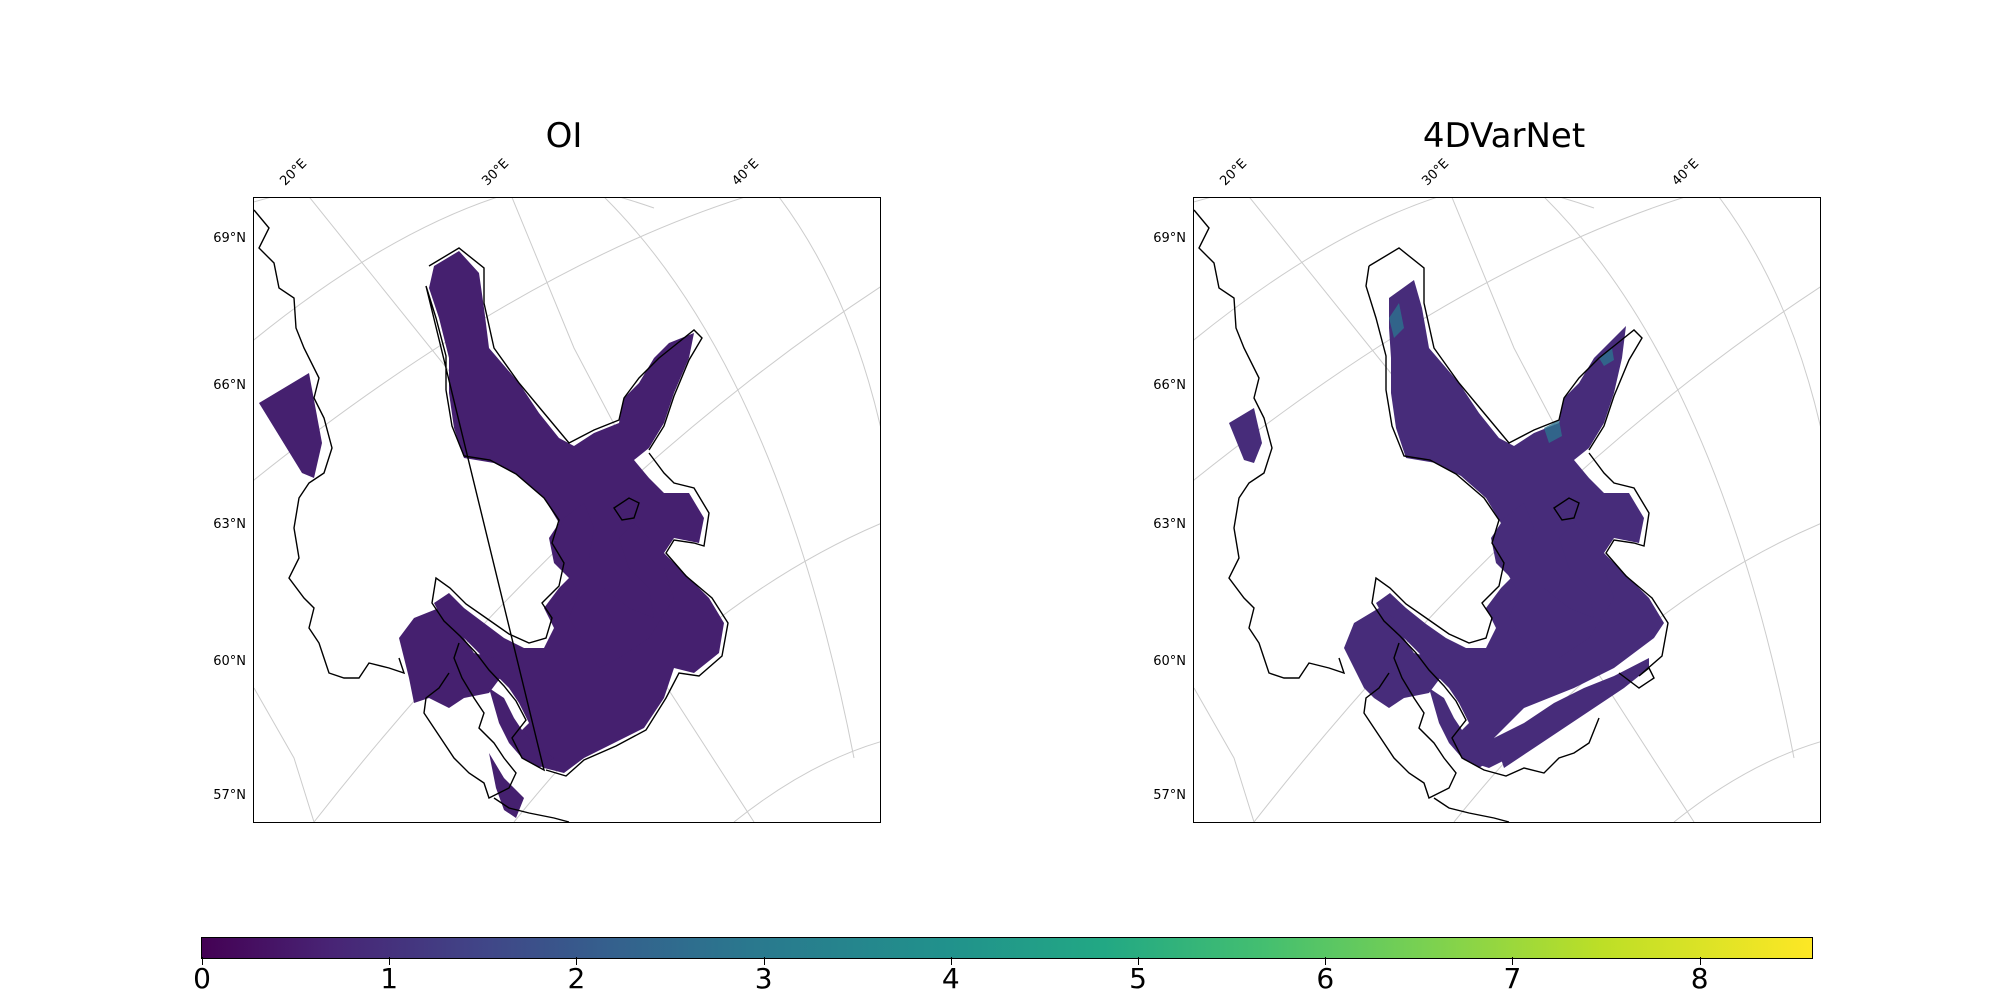 The width and height of the screenshot is (2000, 1000). I want to click on panel-title: OI, so click(564, 136).